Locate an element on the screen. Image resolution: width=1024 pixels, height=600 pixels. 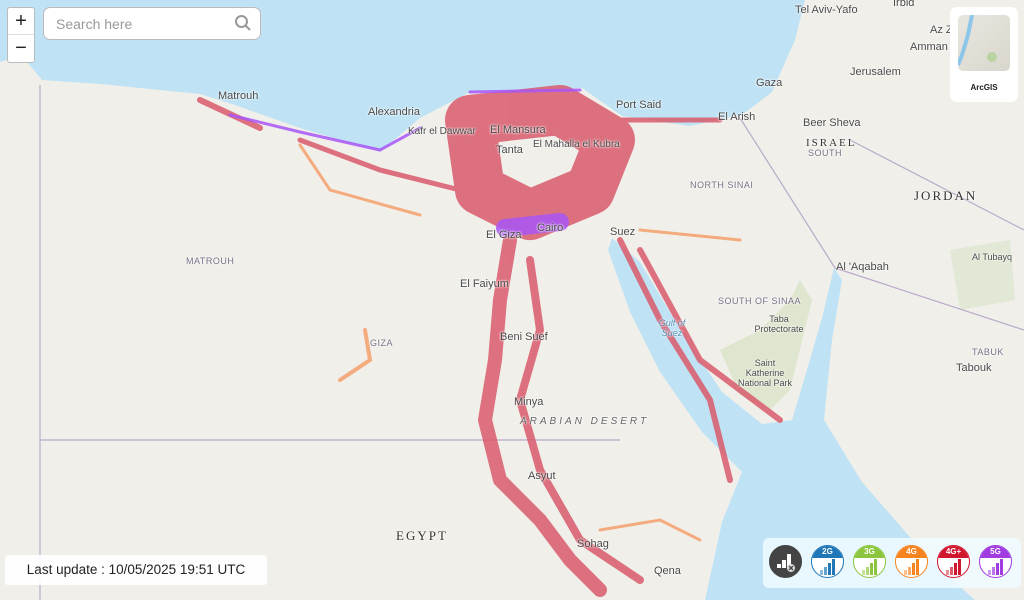
map-label-minya: Minya is located at coordinates (529, 402).